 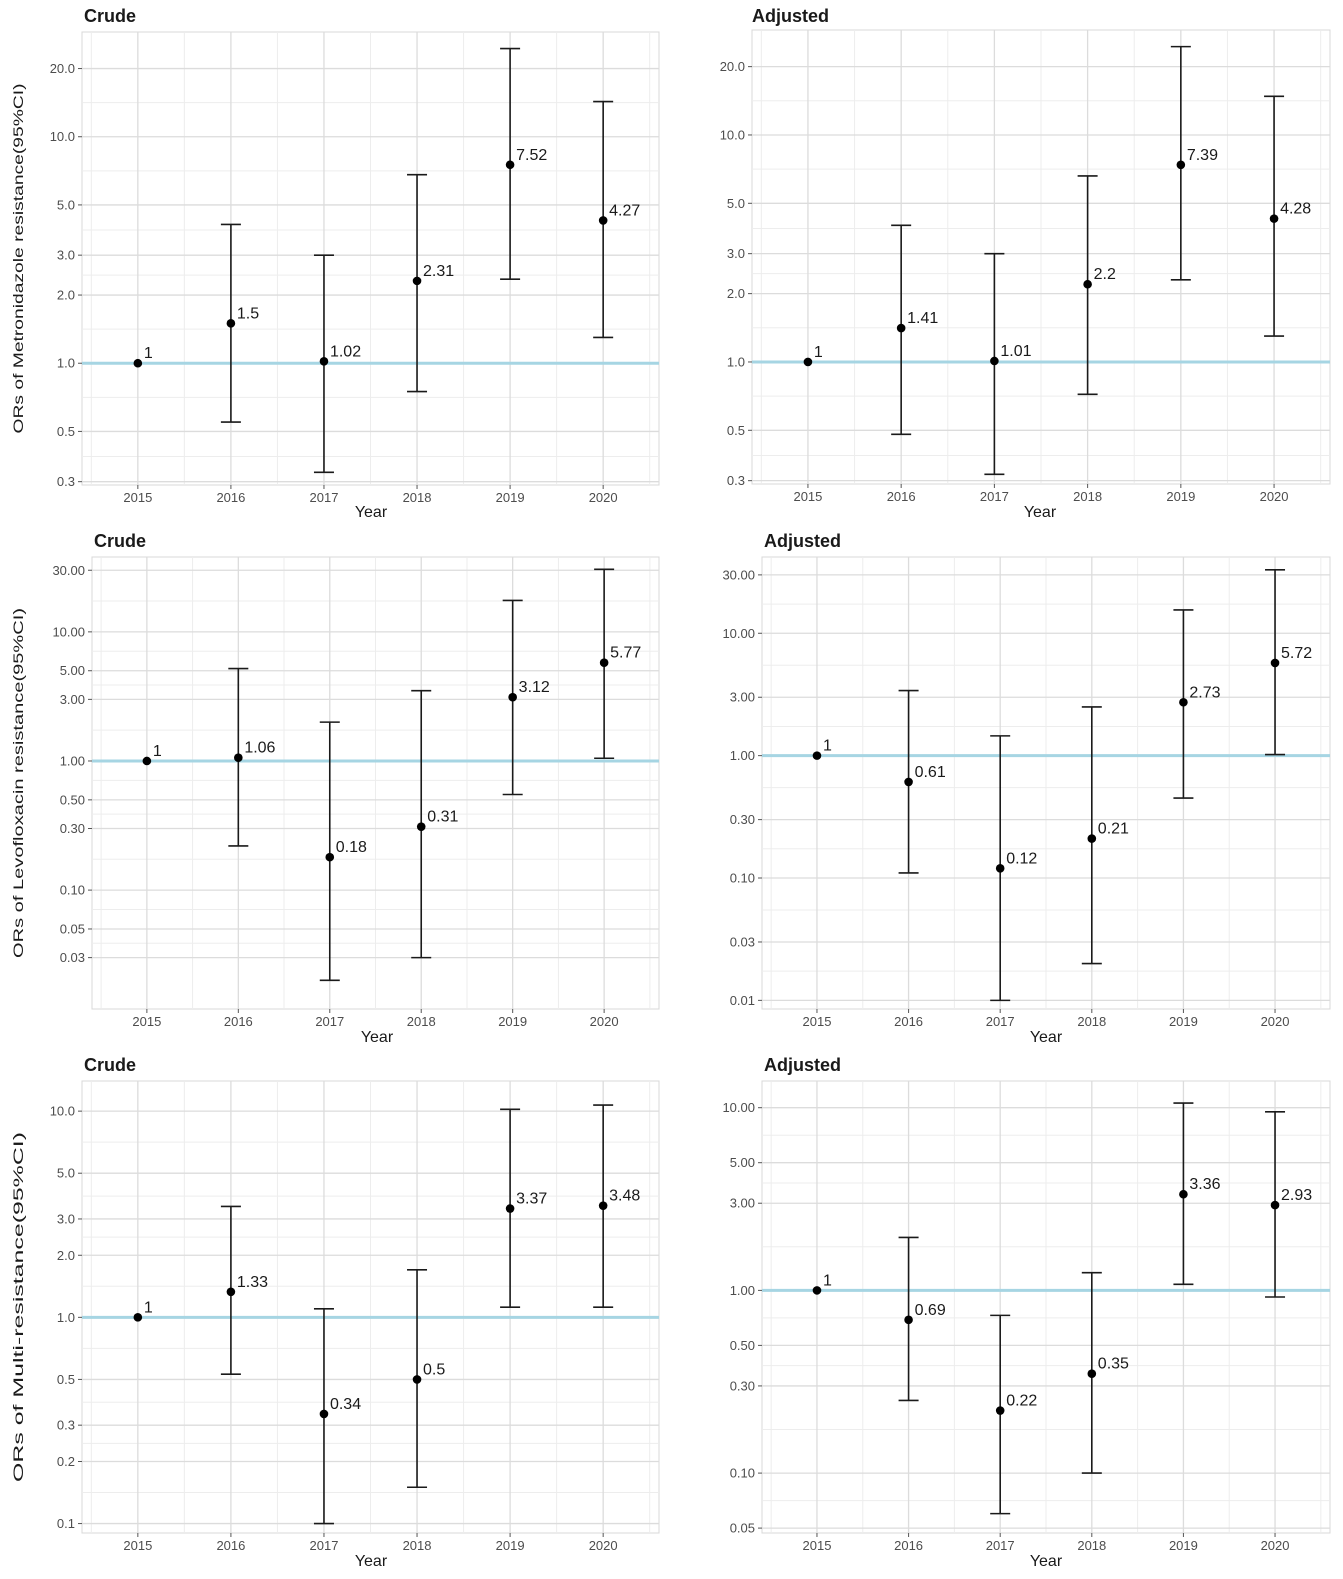 What do you see at coordinates (742, 941) in the screenshot?
I see `y-tick-label: 0.03` at bounding box center [742, 941].